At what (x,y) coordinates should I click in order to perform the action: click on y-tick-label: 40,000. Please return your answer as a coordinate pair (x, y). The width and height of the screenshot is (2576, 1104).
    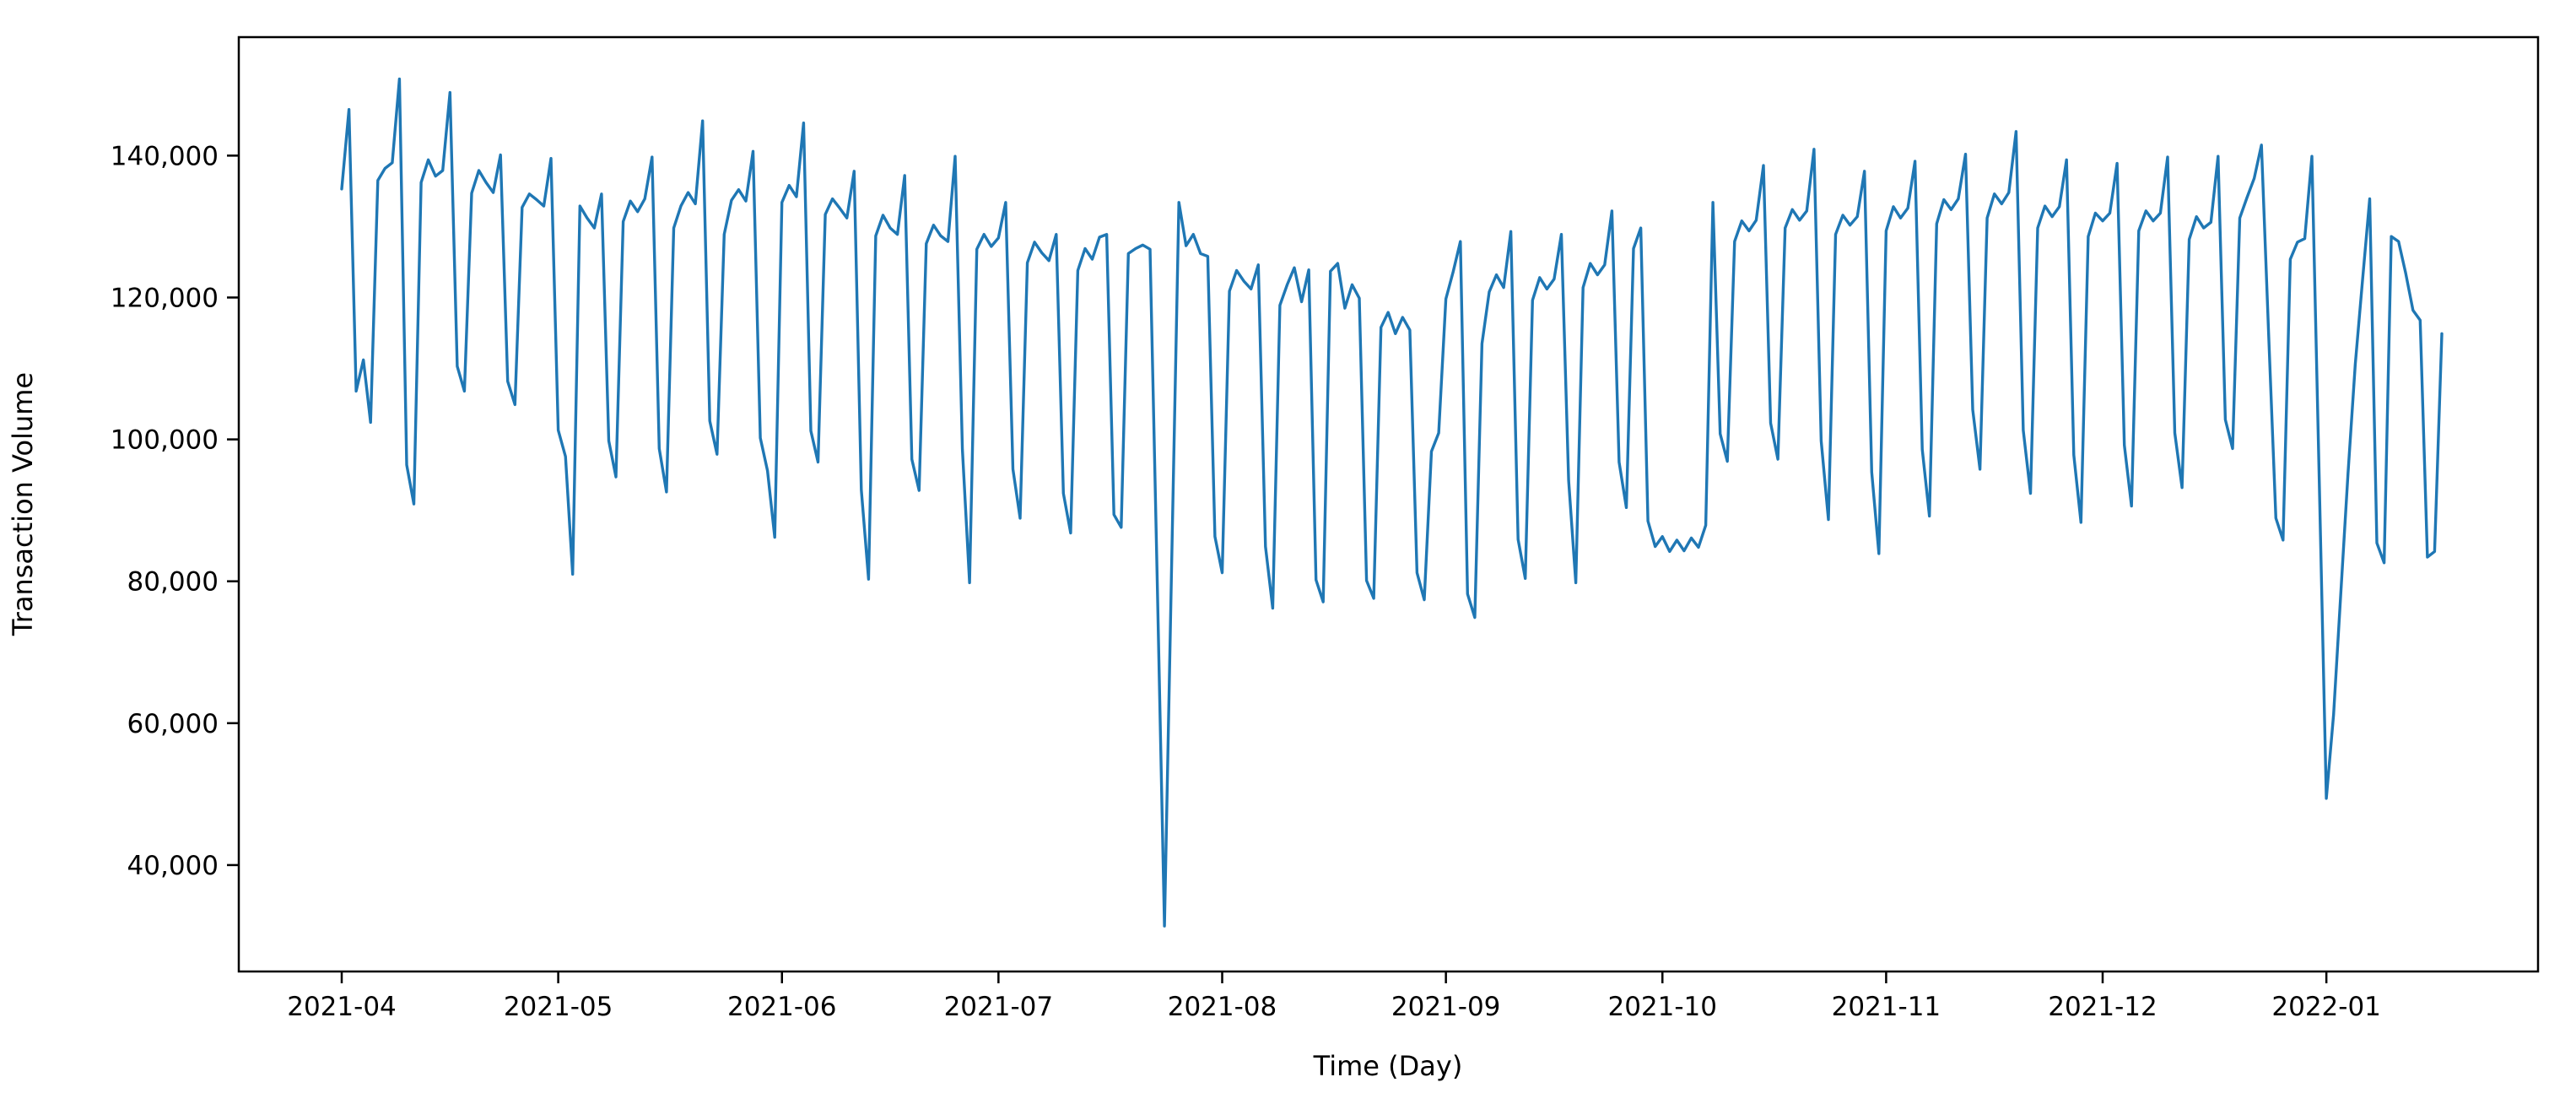
    Looking at the image, I should click on (173, 866).